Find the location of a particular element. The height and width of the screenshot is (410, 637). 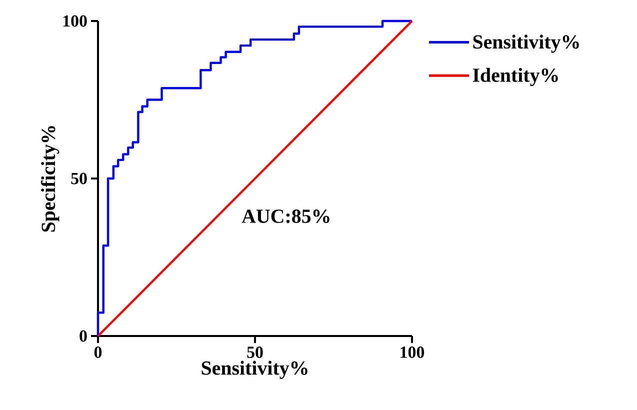

x-tick-label: 0 is located at coordinates (98, 352).